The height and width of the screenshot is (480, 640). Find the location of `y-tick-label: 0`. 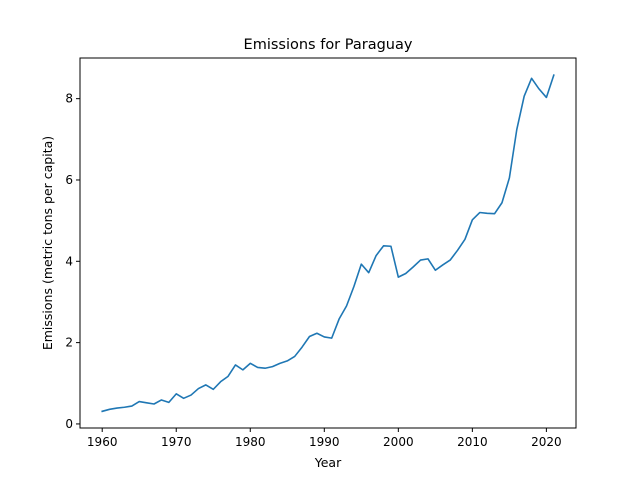

y-tick-label: 0 is located at coordinates (69, 424).